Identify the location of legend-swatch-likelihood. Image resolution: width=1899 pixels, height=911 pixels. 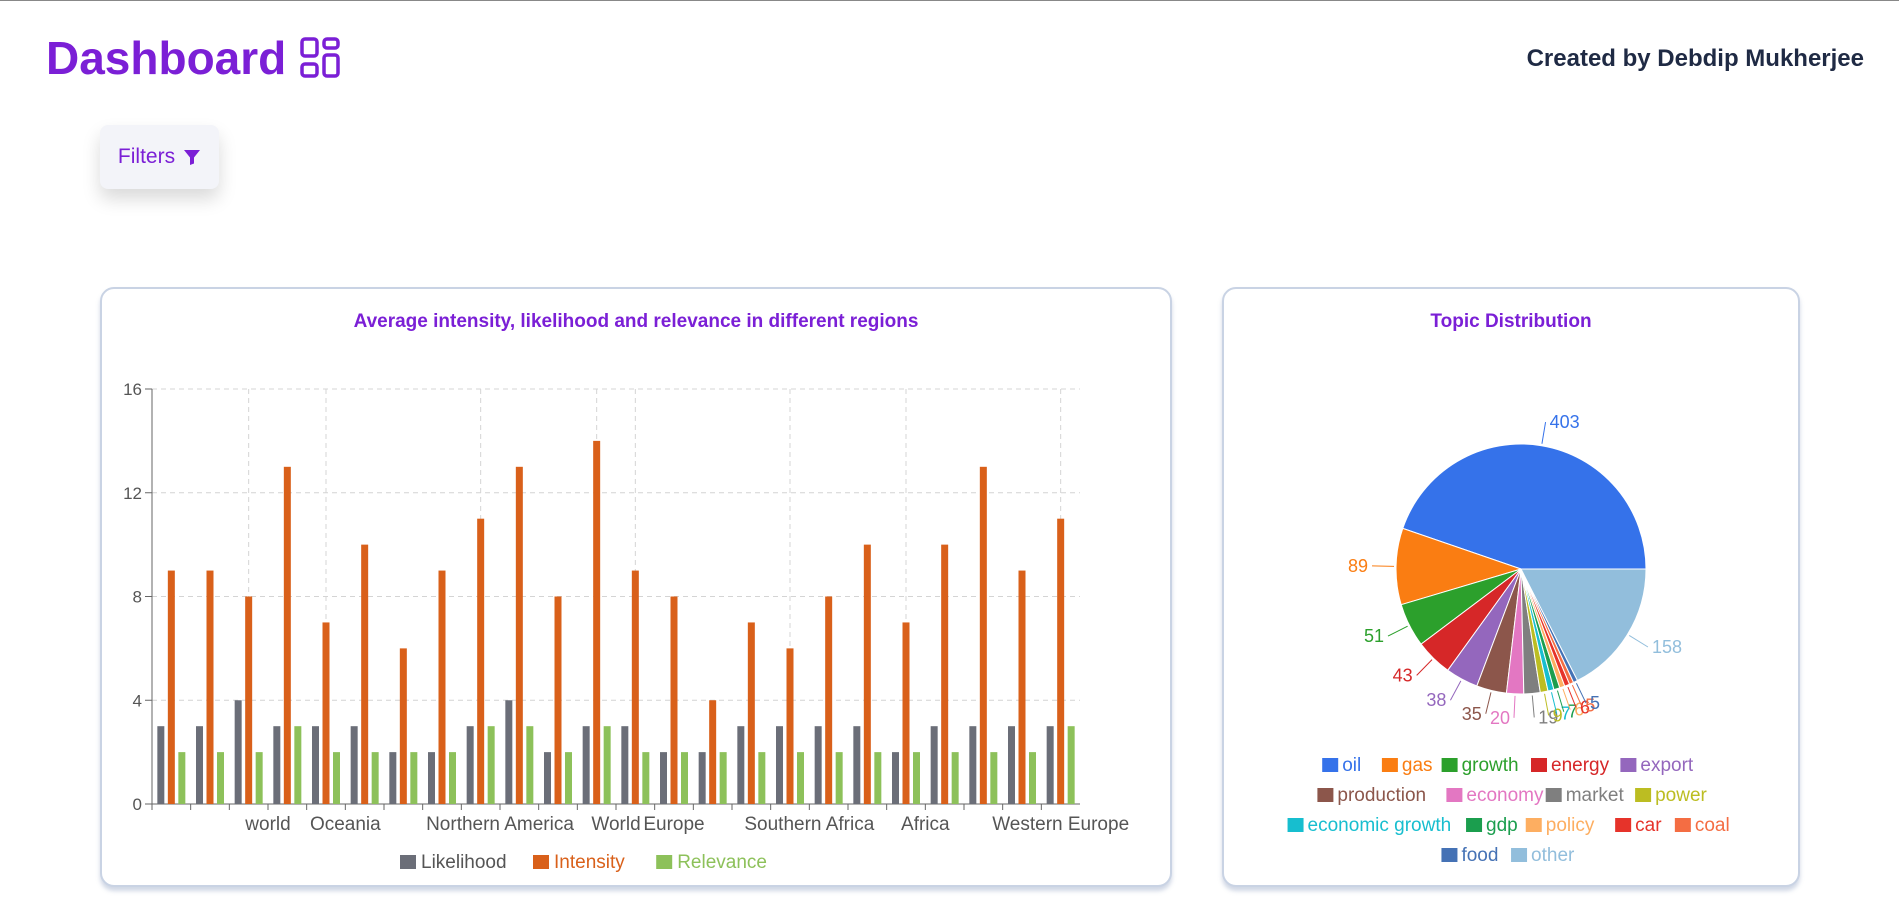
(408, 862).